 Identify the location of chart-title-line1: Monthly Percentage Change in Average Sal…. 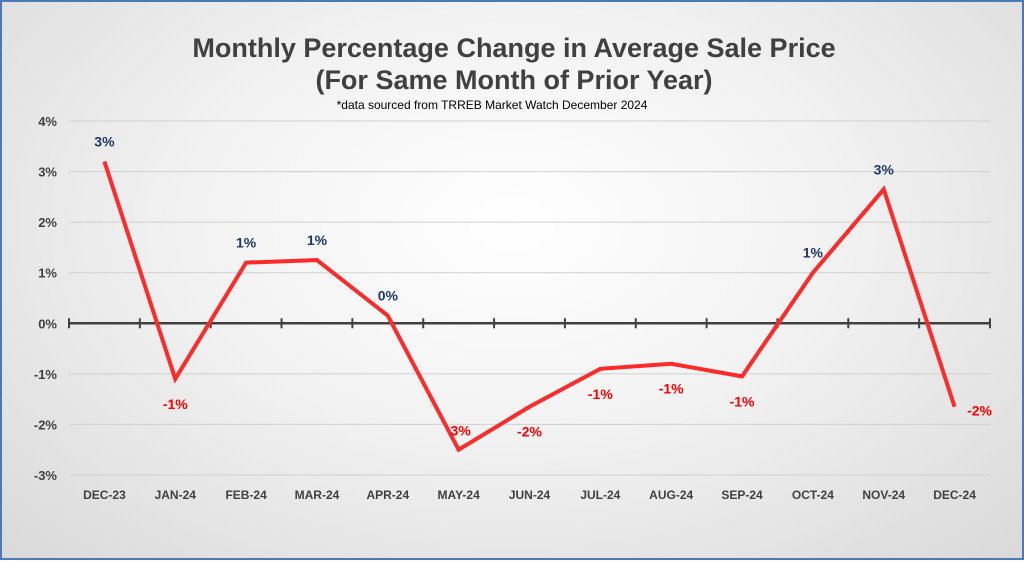
(513, 48).